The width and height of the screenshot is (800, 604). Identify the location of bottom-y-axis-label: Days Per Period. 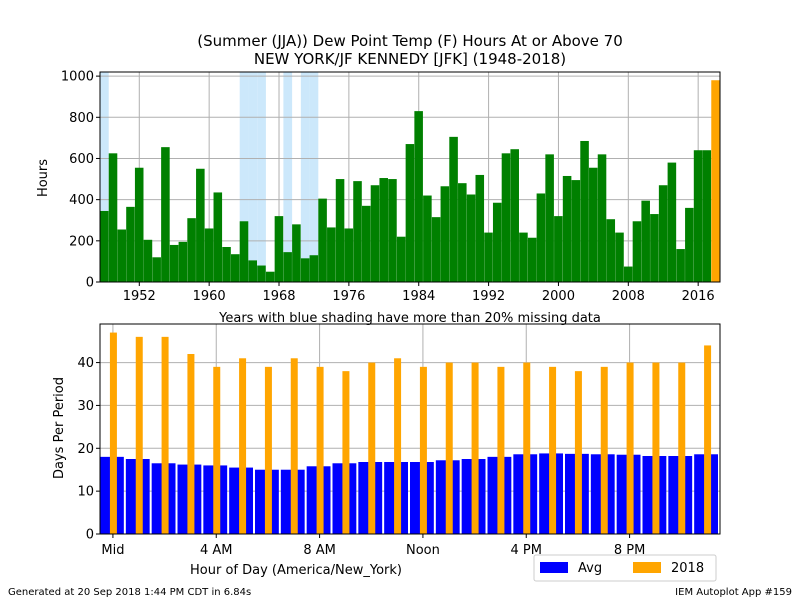
(59, 428).